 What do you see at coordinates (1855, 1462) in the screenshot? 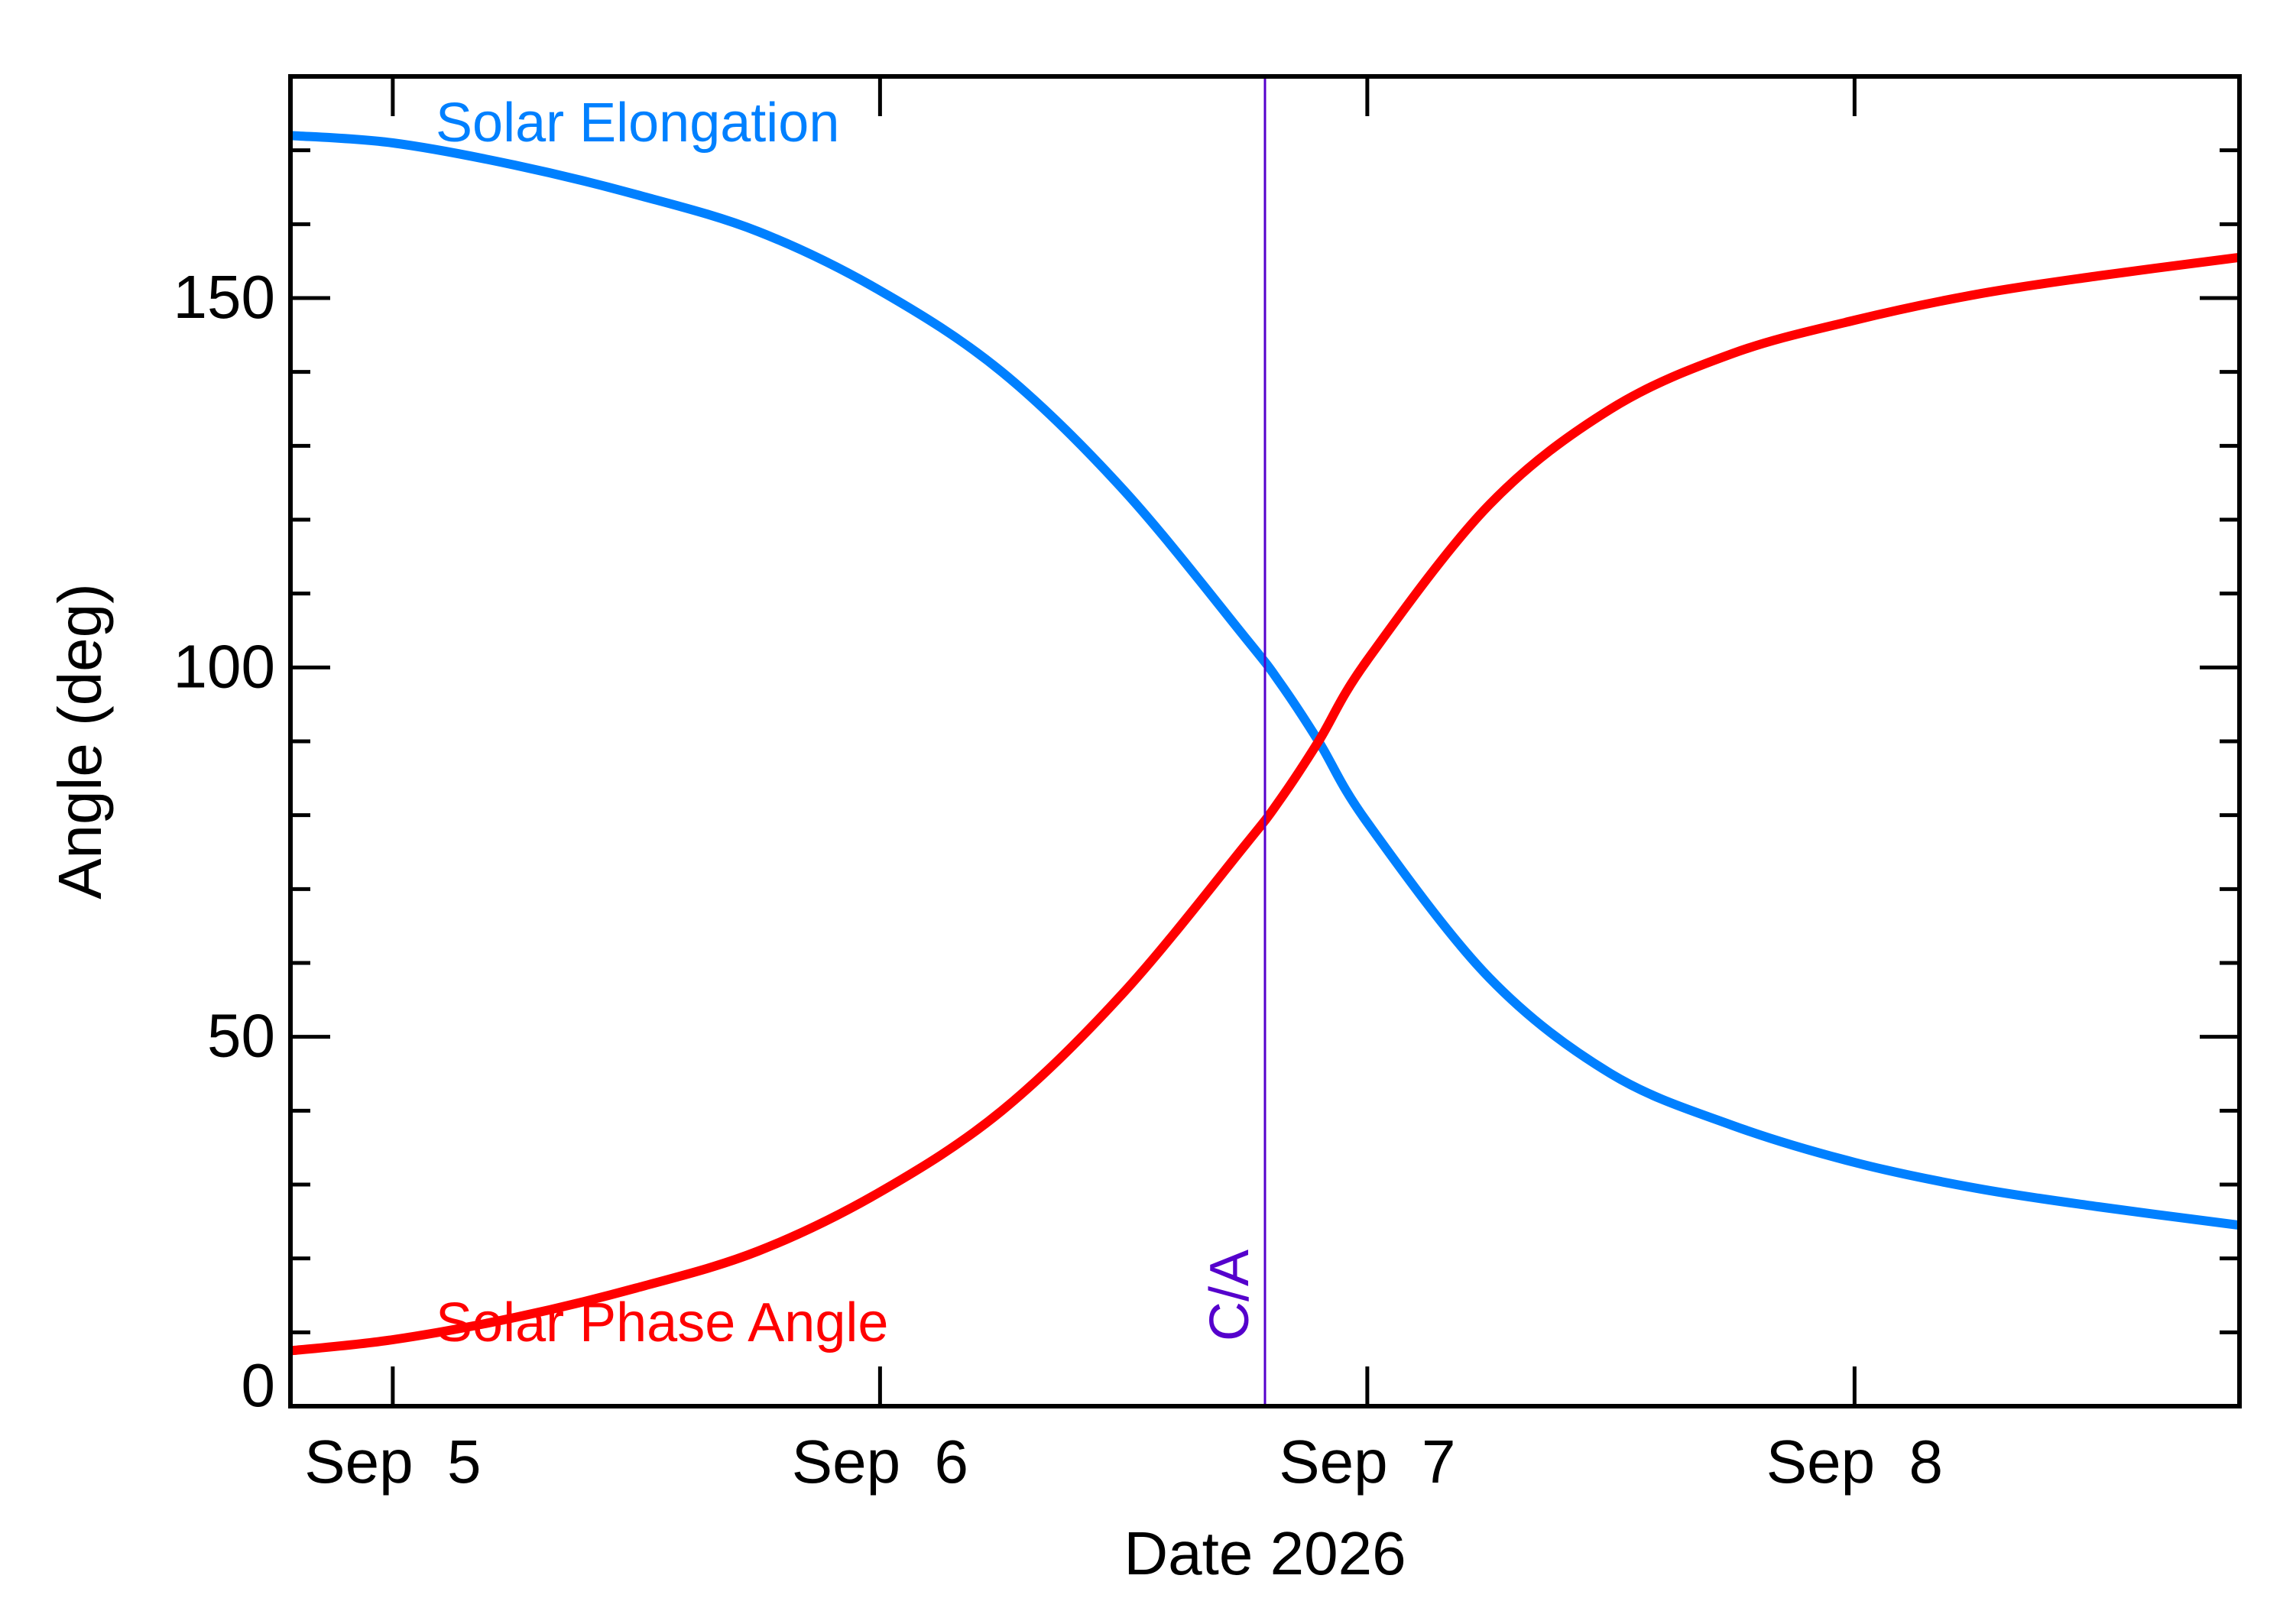
I see `x-tick-label: Sep 8` at bounding box center [1855, 1462].